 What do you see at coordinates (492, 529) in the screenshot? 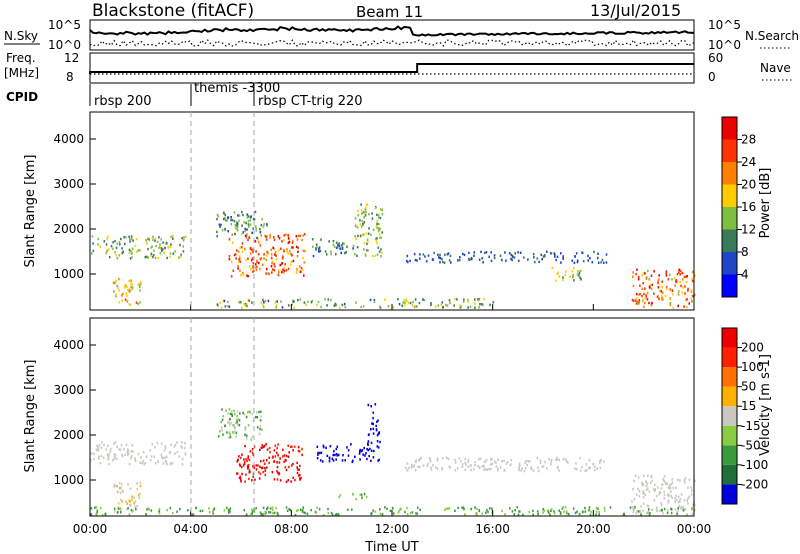
I see `velocity-xtick-label: 16:00` at bounding box center [492, 529].